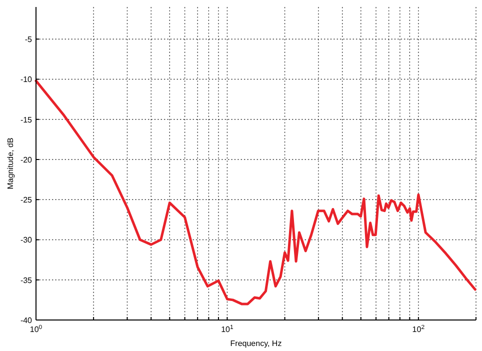 This screenshot has width=482, height=351. Describe the element at coordinates (26, 320) in the screenshot. I see `y-tick-label: -40` at that location.